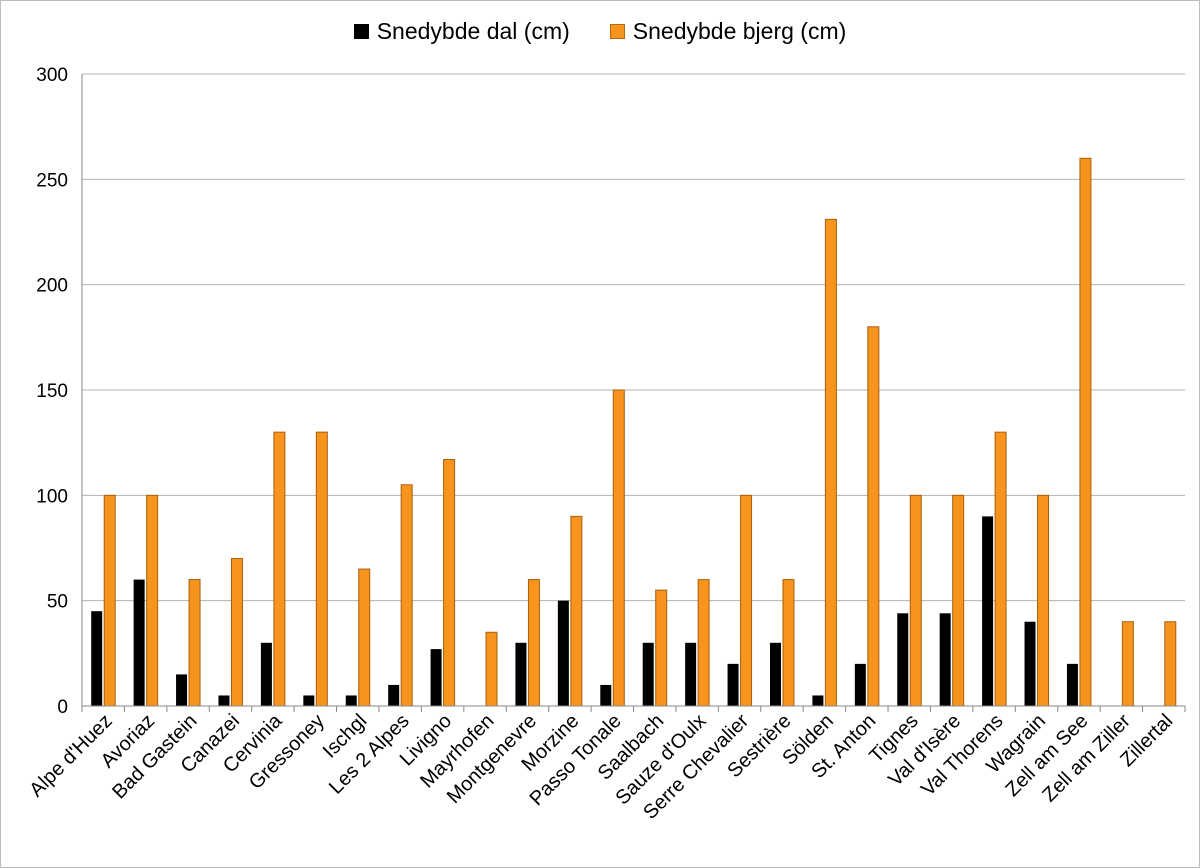  I want to click on y-tick-label: 200, so click(52, 286).